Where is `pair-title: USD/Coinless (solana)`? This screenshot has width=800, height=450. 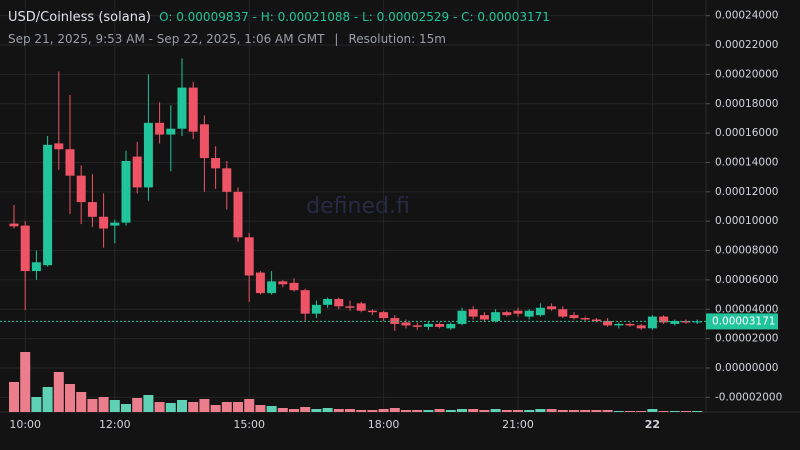
pair-title: USD/Coinless (solana) is located at coordinates (79, 17).